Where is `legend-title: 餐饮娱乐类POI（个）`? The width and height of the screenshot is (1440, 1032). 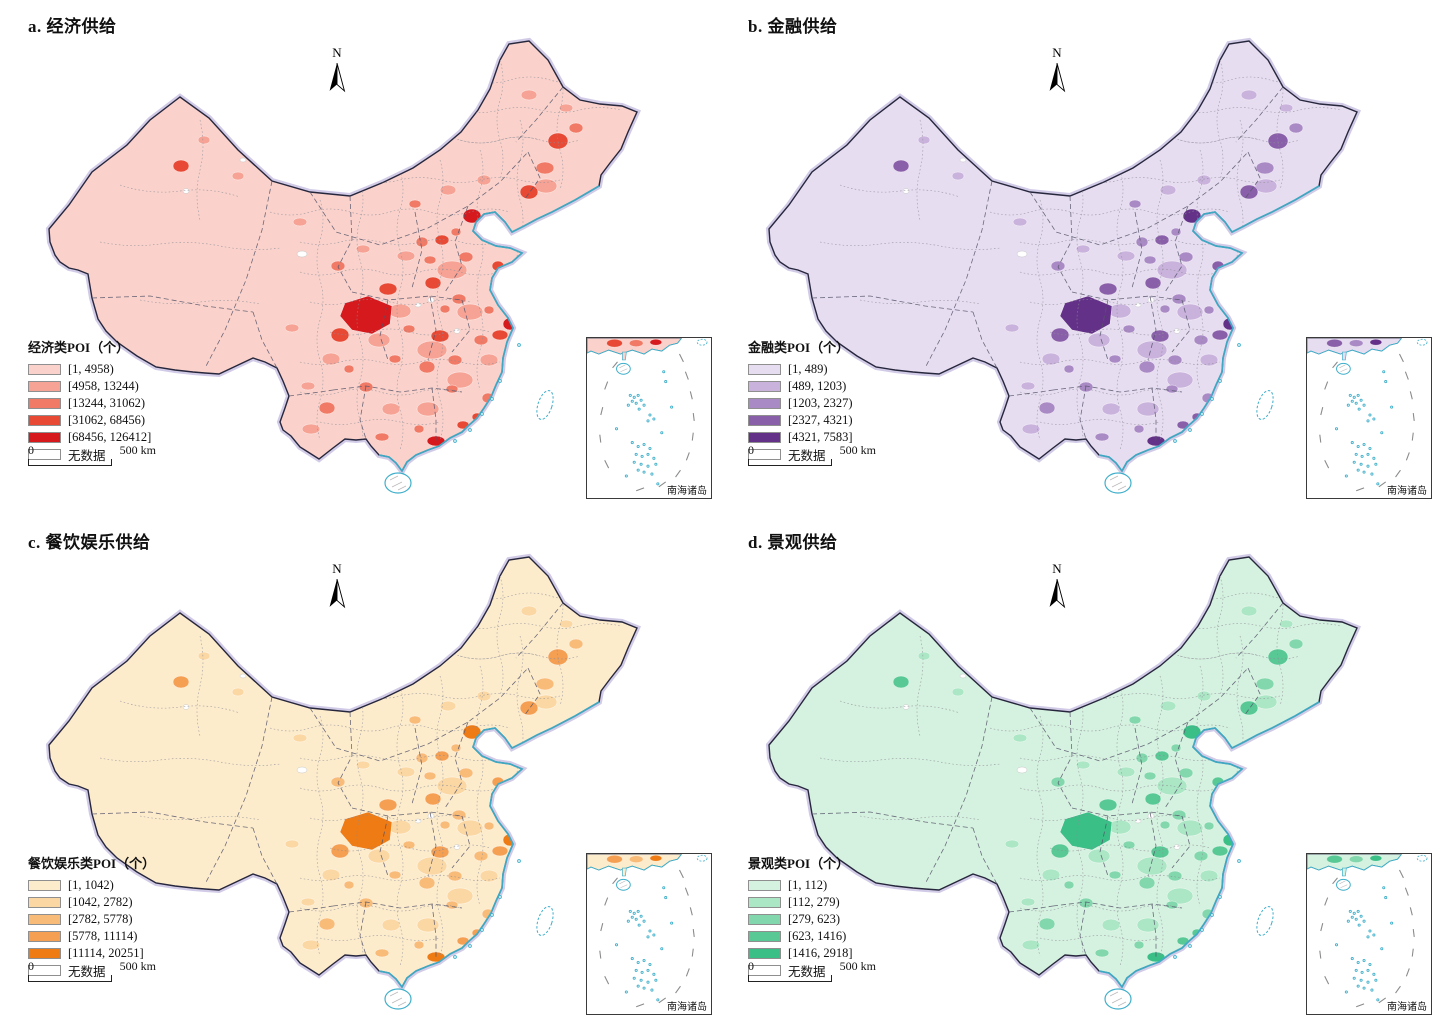
legend-title: 餐饮娱乐类POI（个） is located at coordinates (92, 863).